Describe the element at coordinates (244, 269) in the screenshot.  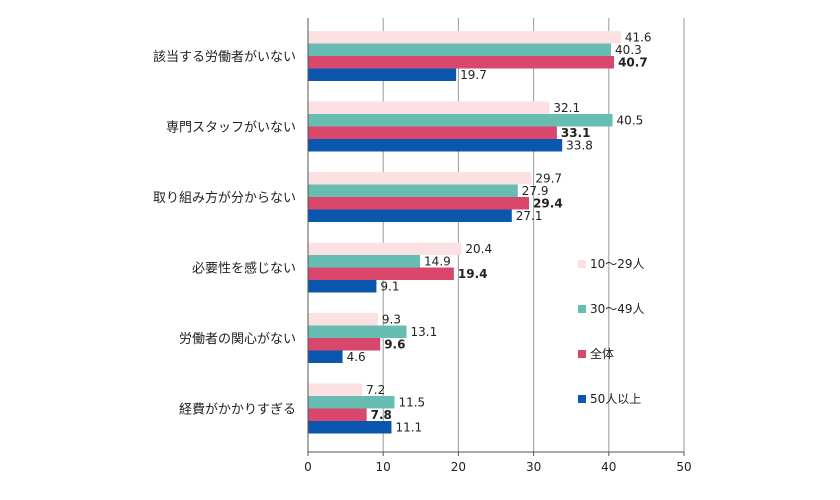
I see `category-label-4: 必要性を感じない` at that location.